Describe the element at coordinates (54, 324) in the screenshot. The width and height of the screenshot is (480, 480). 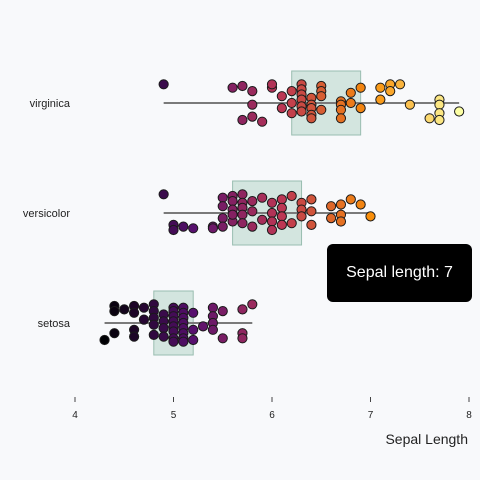
I see `category-label-setosa: setosa` at that location.